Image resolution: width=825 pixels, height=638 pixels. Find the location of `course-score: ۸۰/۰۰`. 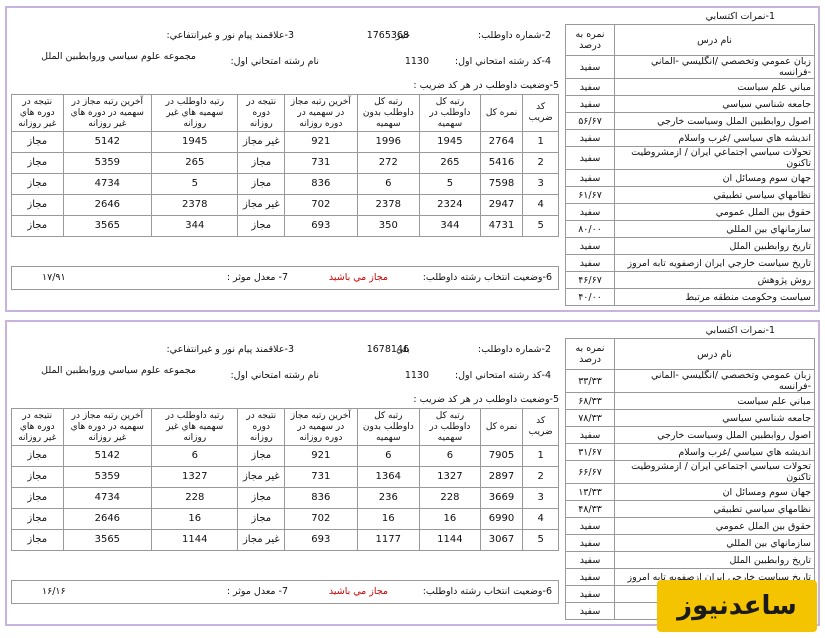

course-score: ۸۰/۰۰ is located at coordinates (590, 229).